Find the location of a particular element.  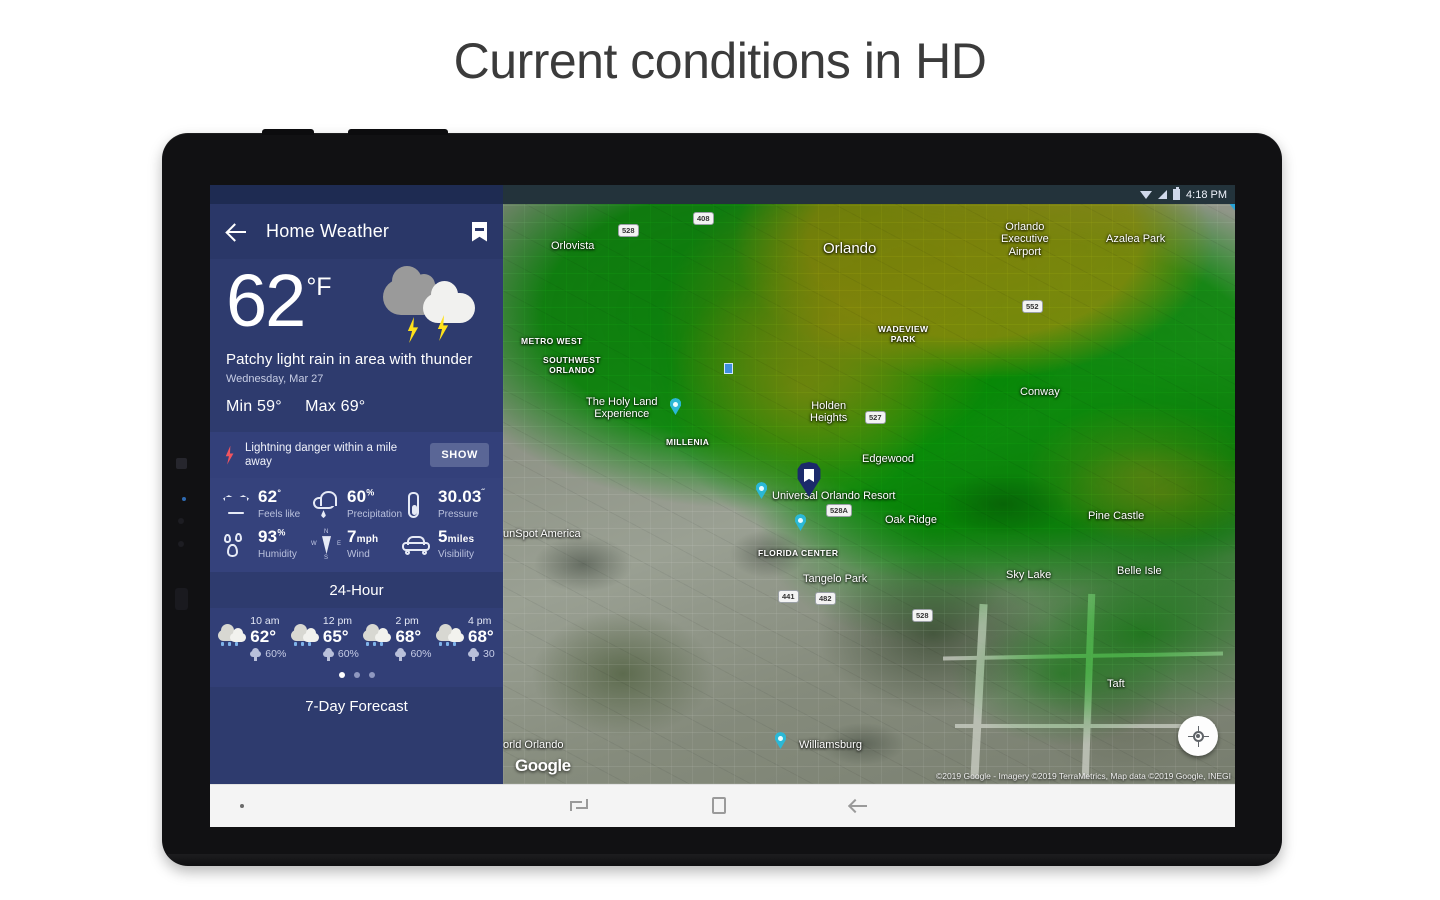

hourly-time: 4 pm is located at coordinates (480, 621).